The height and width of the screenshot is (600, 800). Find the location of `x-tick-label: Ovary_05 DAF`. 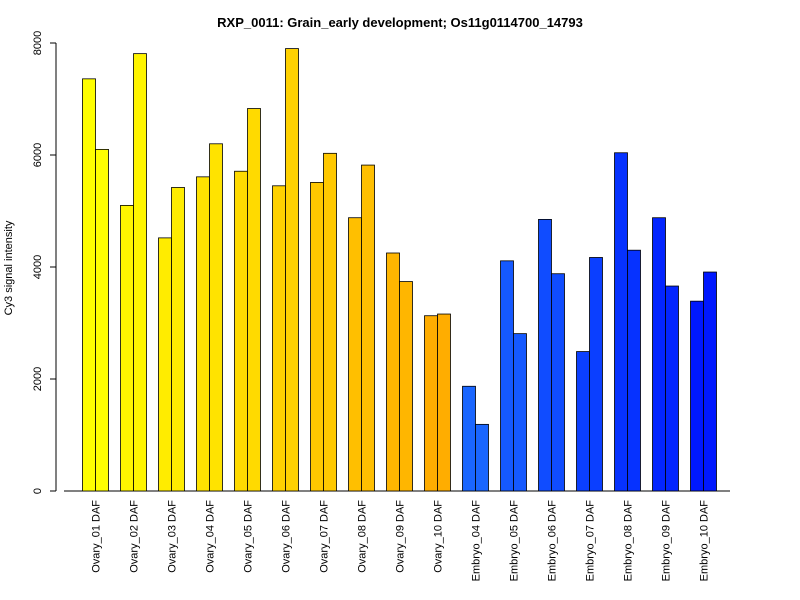

x-tick-label: Ovary_05 DAF is located at coordinates (249, 536).